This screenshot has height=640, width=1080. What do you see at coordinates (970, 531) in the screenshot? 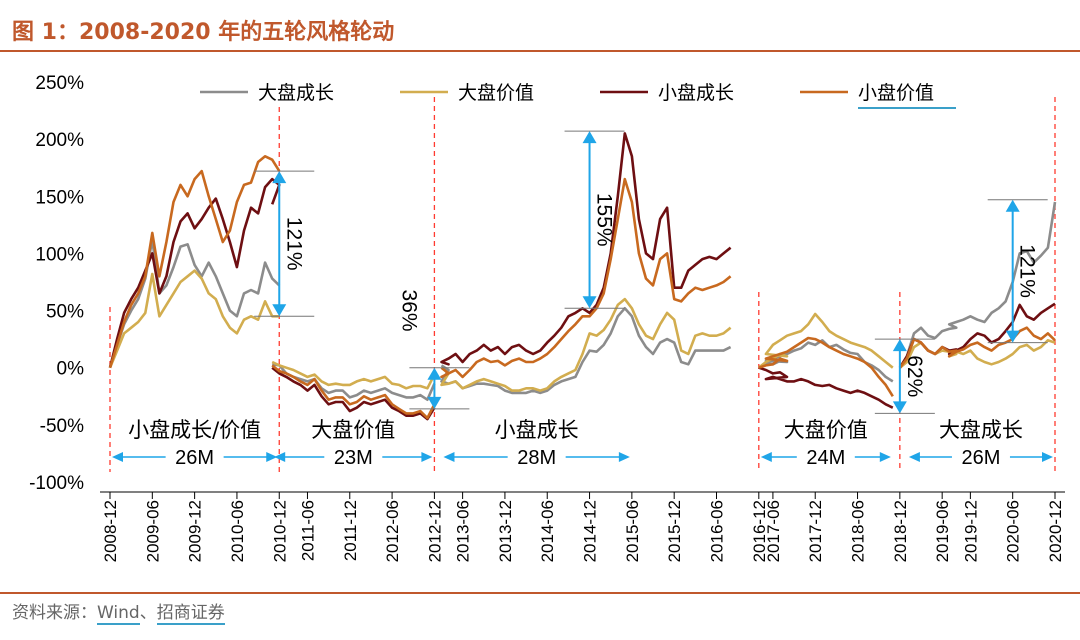
I see `x-tick-label: 2019-12` at bounding box center [970, 531].